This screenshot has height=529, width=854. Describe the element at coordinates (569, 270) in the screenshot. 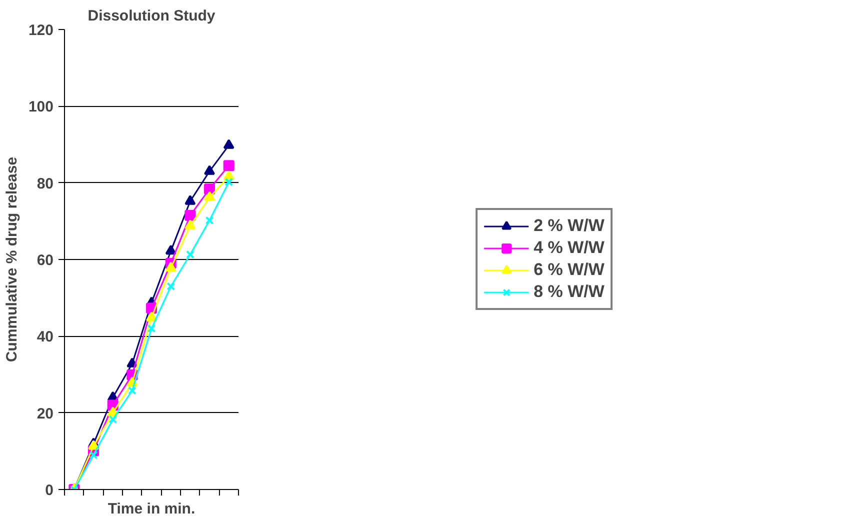

I see `legend-label: 6 % W/W` at that location.